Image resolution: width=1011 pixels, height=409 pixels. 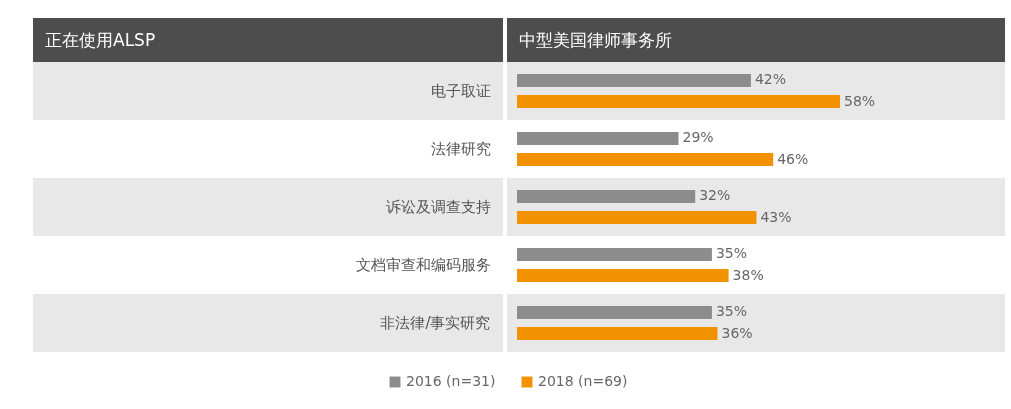 What do you see at coordinates (793, 158) in the screenshot?
I see `data-label: 46%` at bounding box center [793, 158].